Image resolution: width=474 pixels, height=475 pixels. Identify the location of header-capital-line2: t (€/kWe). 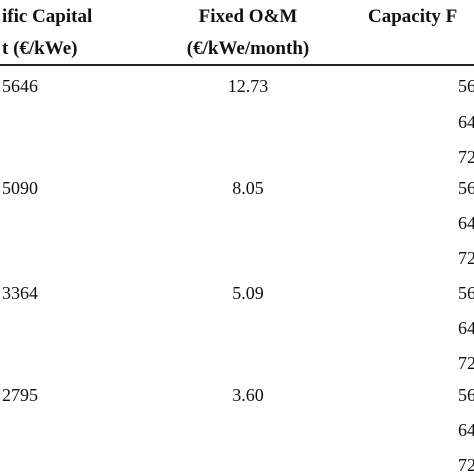
(40, 48).